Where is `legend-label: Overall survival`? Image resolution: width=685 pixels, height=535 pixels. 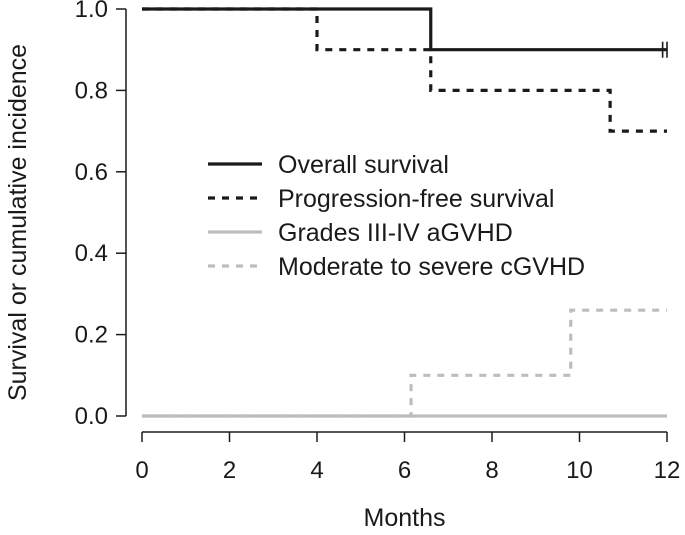
legend-label: Overall survival is located at coordinates (363, 165).